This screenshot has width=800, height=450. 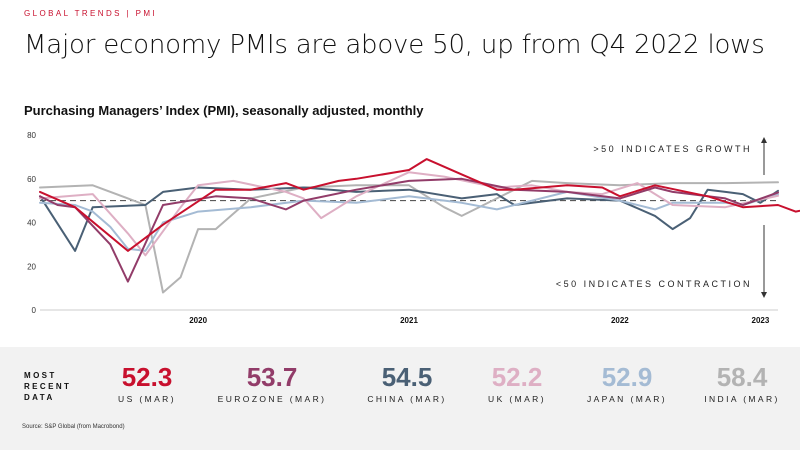 What do you see at coordinates (627, 399) in the screenshot?
I see `stat-label-japan: JAPAN (MAR)` at bounding box center [627, 399].